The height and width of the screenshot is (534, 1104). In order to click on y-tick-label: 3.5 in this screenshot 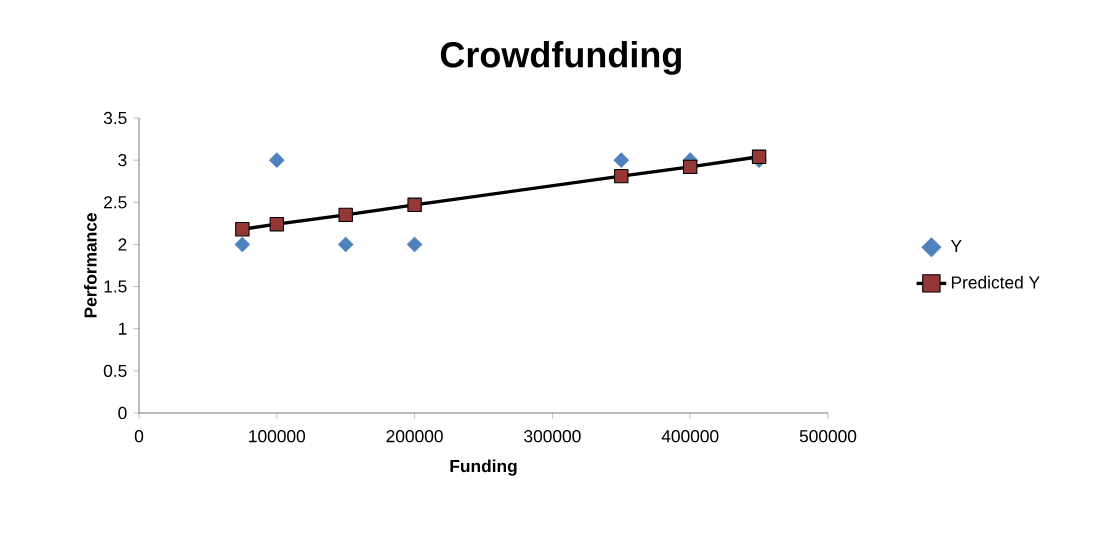, I will do `click(115, 118)`.